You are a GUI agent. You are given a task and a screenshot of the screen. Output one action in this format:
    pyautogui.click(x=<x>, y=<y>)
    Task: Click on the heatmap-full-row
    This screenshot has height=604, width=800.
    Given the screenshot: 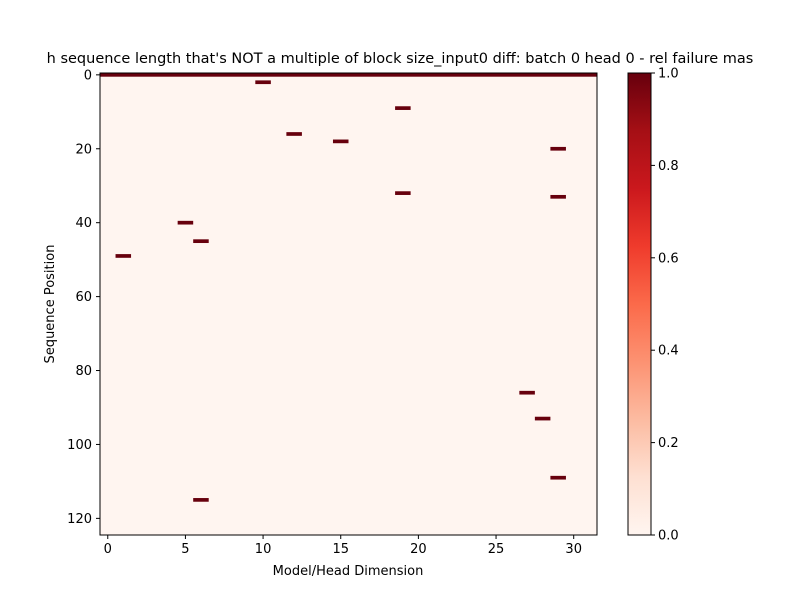 What is the action you would take?
    pyautogui.click(x=348, y=75)
    